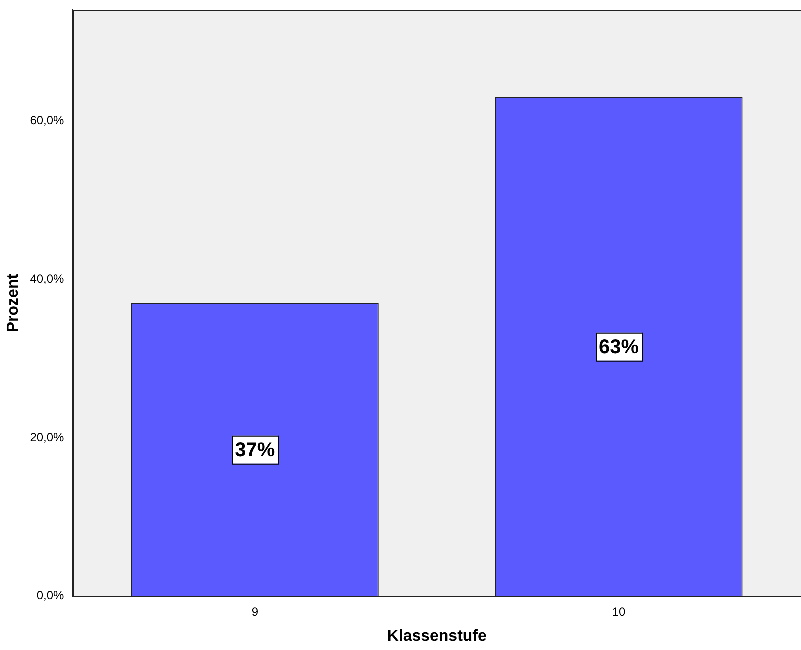  What do you see at coordinates (13, 303) in the screenshot?
I see `y-axis-title: Prozent` at bounding box center [13, 303].